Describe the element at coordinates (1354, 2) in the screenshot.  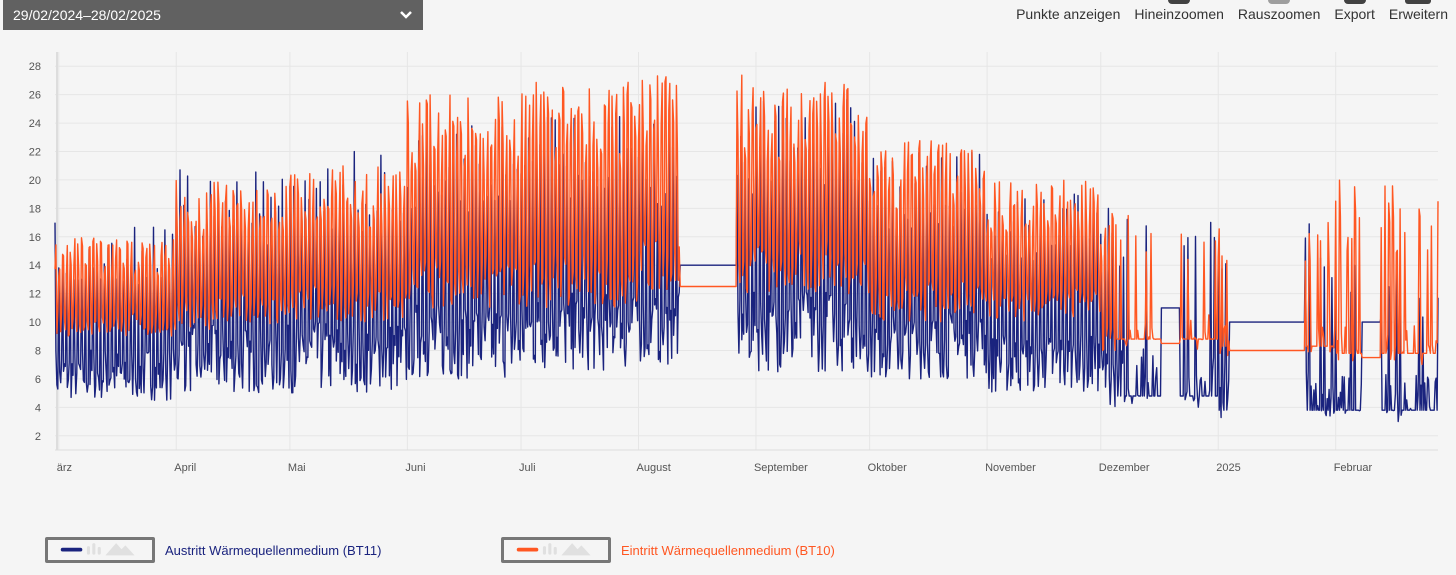
I see `export-icon` at that location.